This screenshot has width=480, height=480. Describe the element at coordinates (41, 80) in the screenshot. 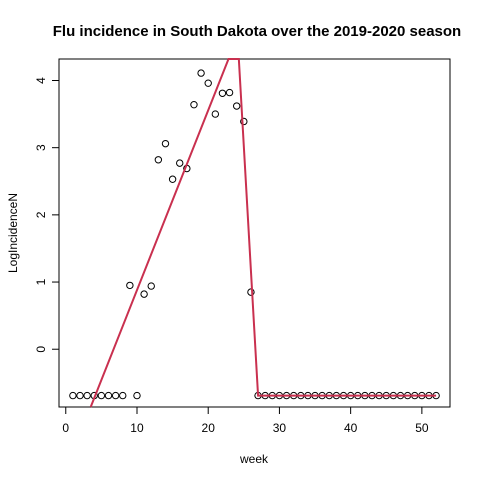

I see `y-tick-label: 4` at that location.